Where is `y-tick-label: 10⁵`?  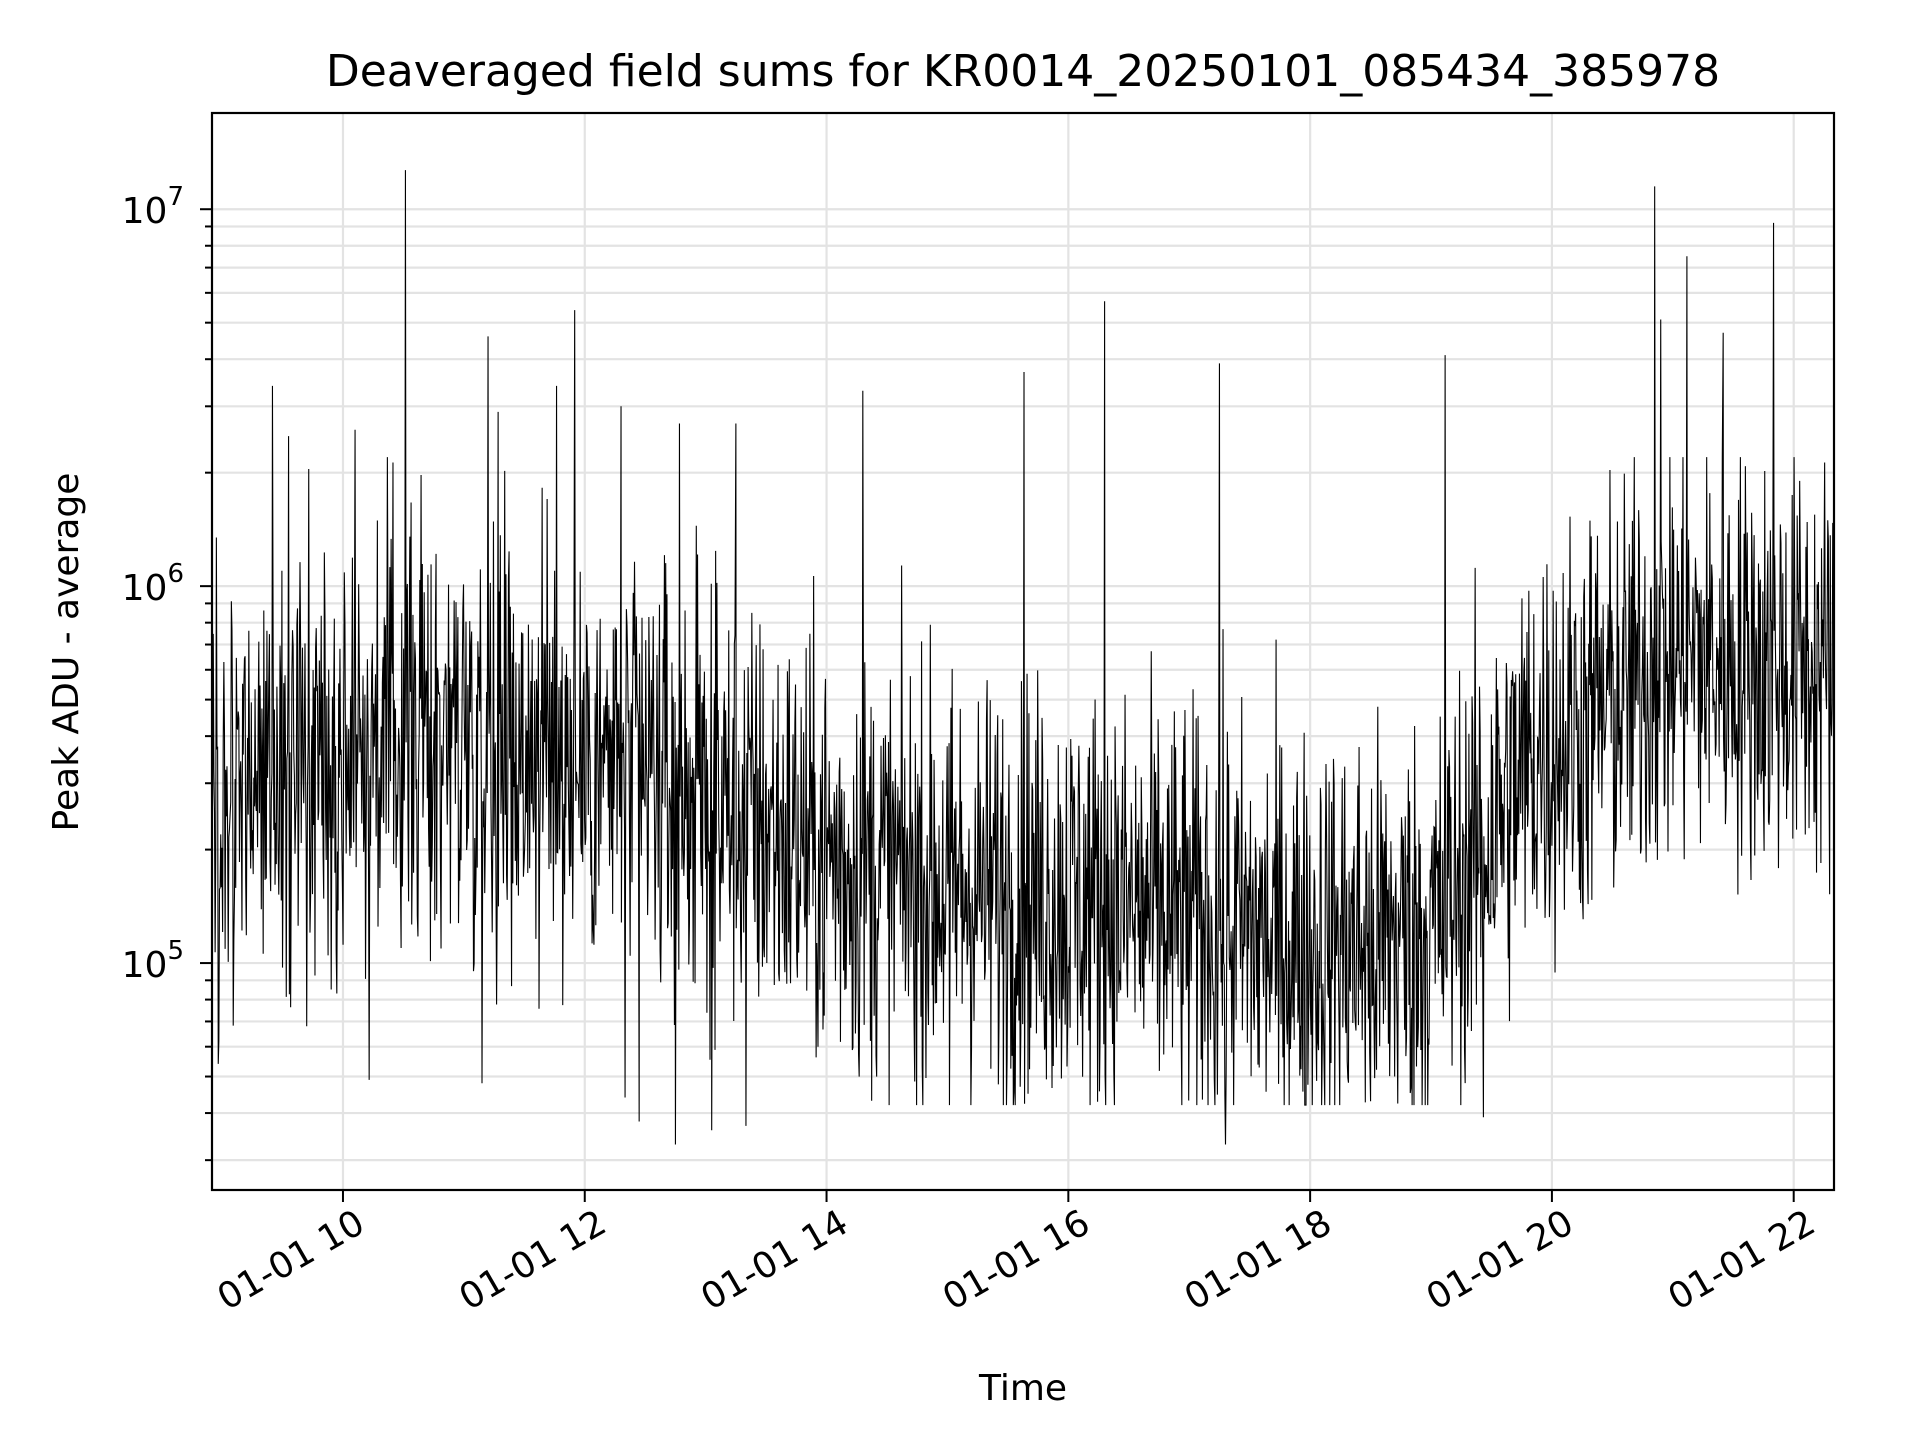
y-tick-label: 10⁵ is located at coordinates (153, 961).